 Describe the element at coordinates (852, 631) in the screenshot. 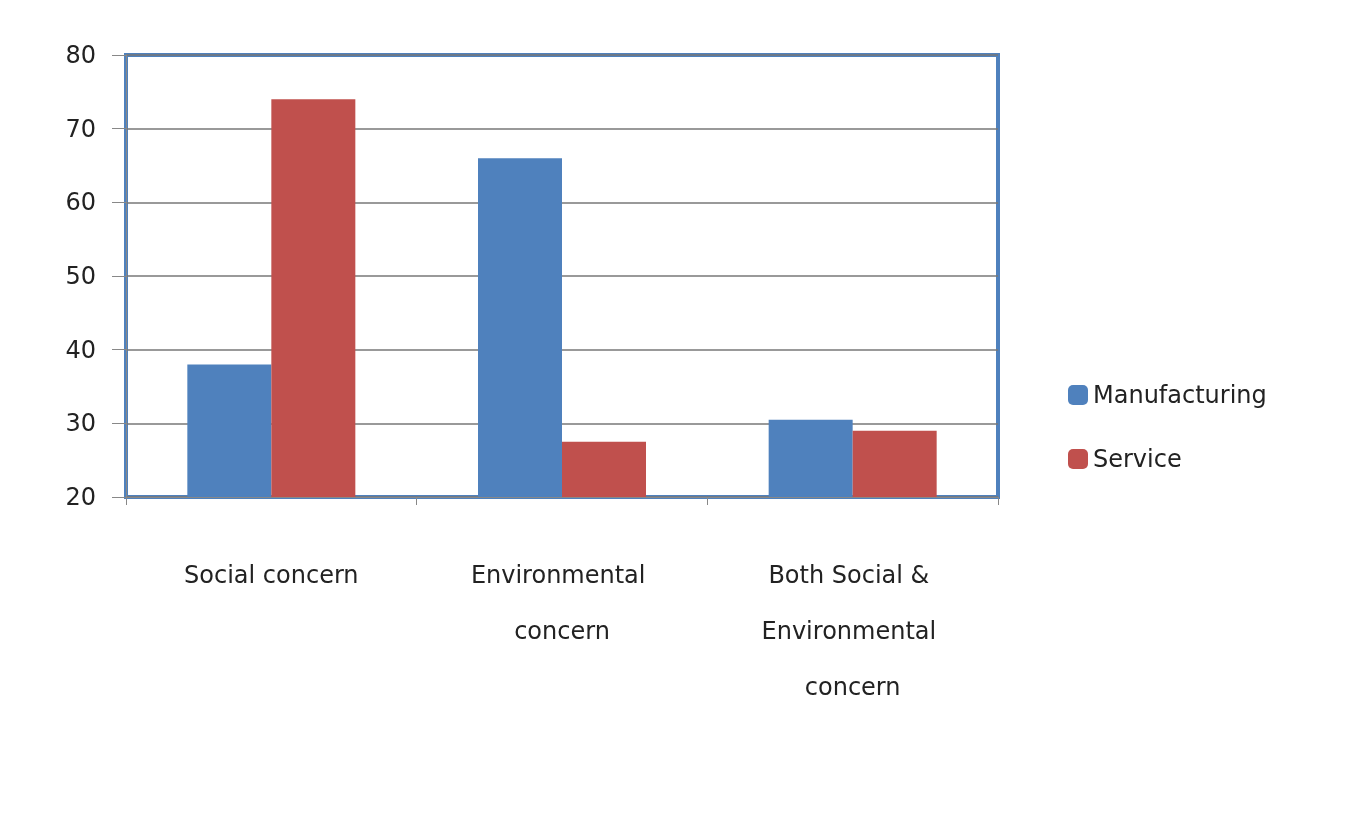

I see `x-tick-label: Both Social & Environmental concern` at that location.